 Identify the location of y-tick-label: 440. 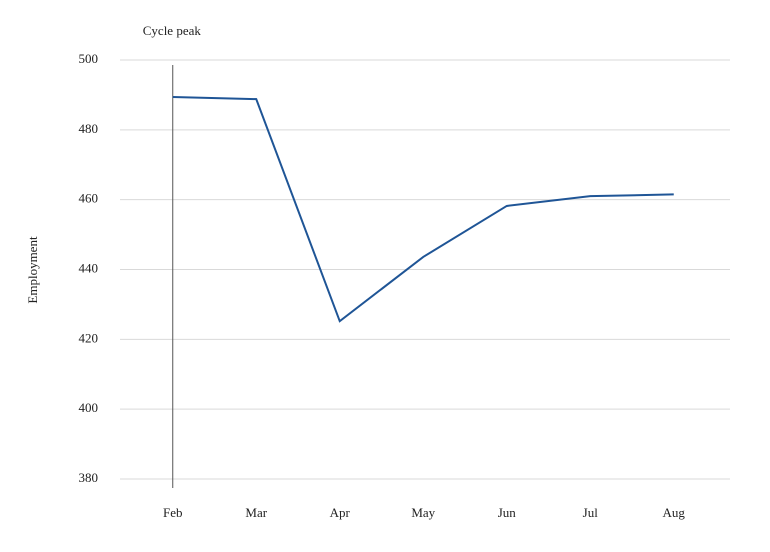
(89, 267).